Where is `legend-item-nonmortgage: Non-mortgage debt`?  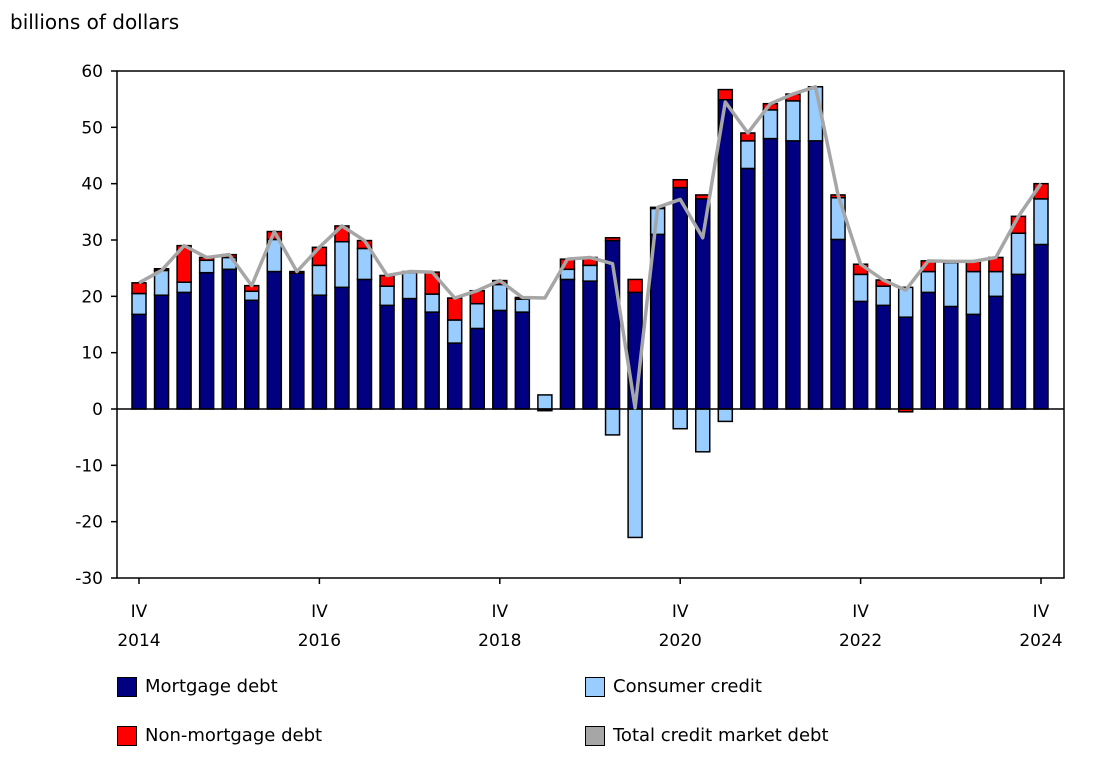
legend-item-nonmortgage: Non-mortgage debt is located at coordinates (219, 735).